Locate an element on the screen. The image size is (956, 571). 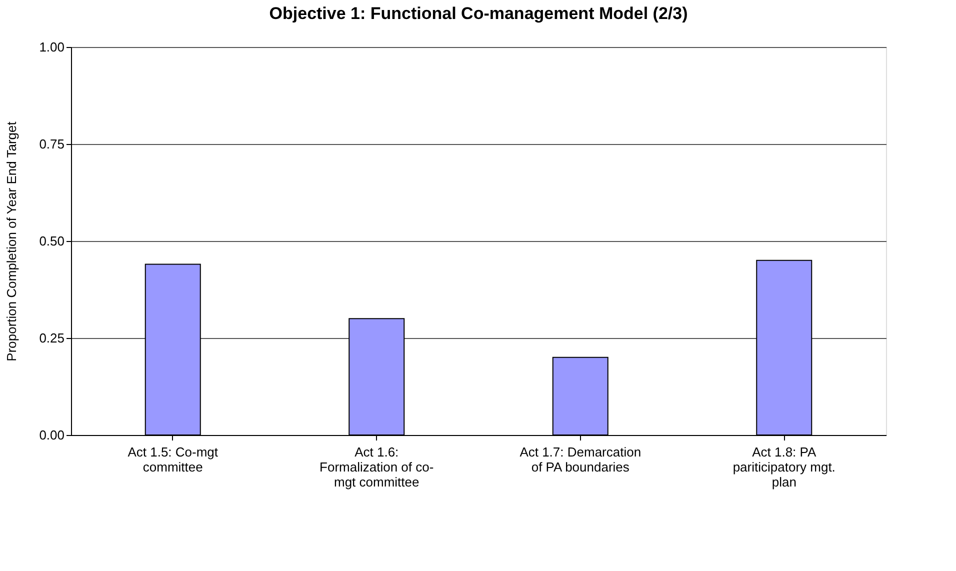
chart-title: Objective 1: Functional Co-management Model (2/3) is located at coordinates (478, 13).